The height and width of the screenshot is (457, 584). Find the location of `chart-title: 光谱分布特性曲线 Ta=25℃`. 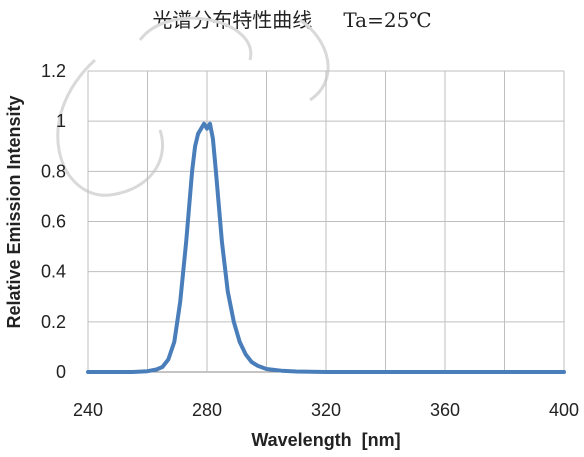

chart-title: 光谱分布特性曲线 Ta=25℃ is located at coordinates (292, 18).